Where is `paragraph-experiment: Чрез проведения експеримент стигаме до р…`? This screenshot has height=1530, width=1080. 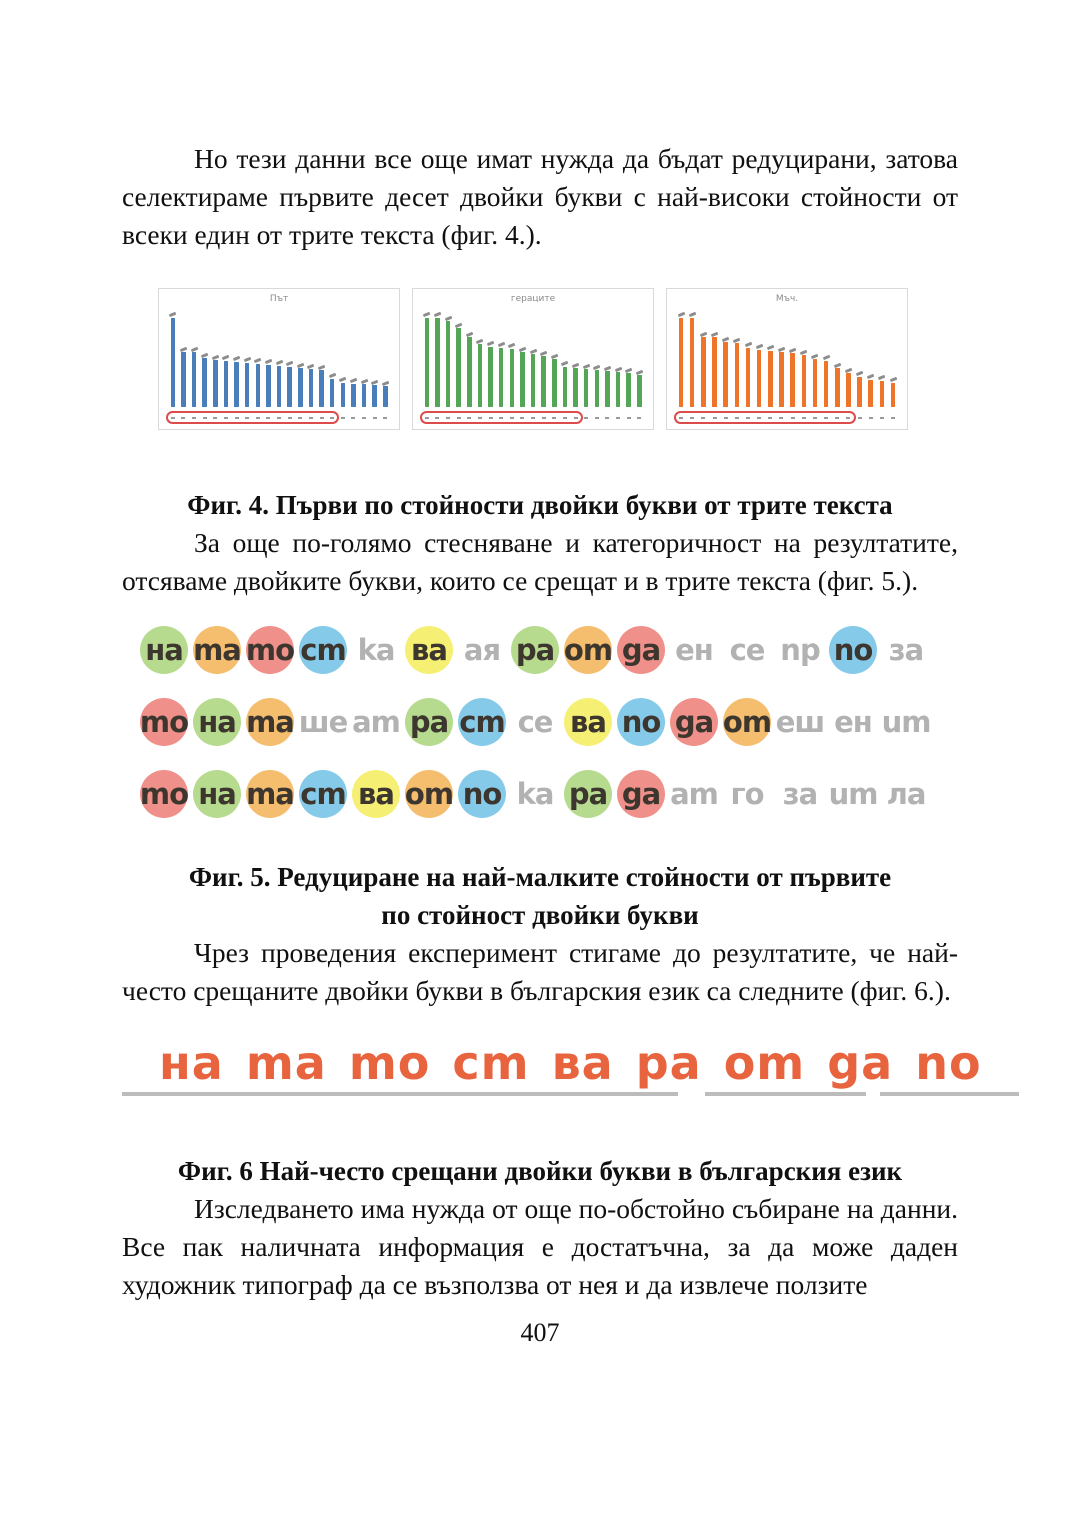
paragraph-experiment: Чрез проведения експеримент стигаме до р… is located at coordinates (540, 971).